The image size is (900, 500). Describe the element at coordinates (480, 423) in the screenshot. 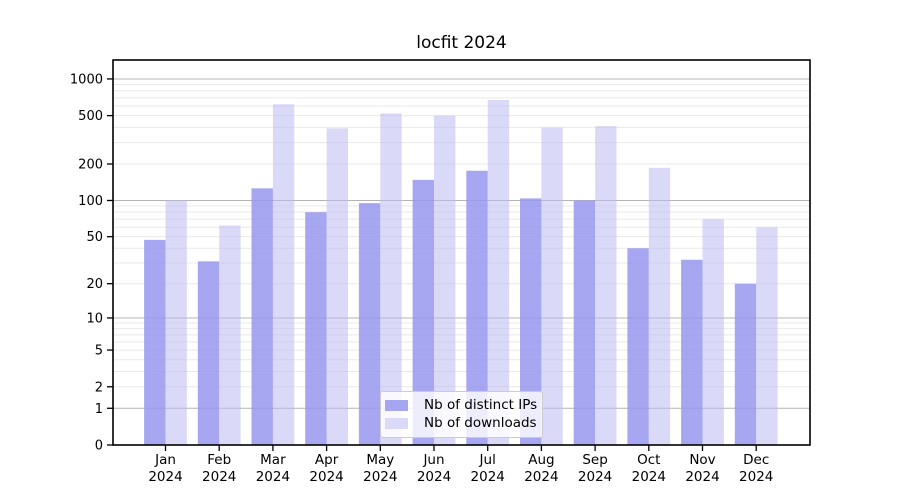

I see `legend-label-downloads: Nb of downloads` at that location.